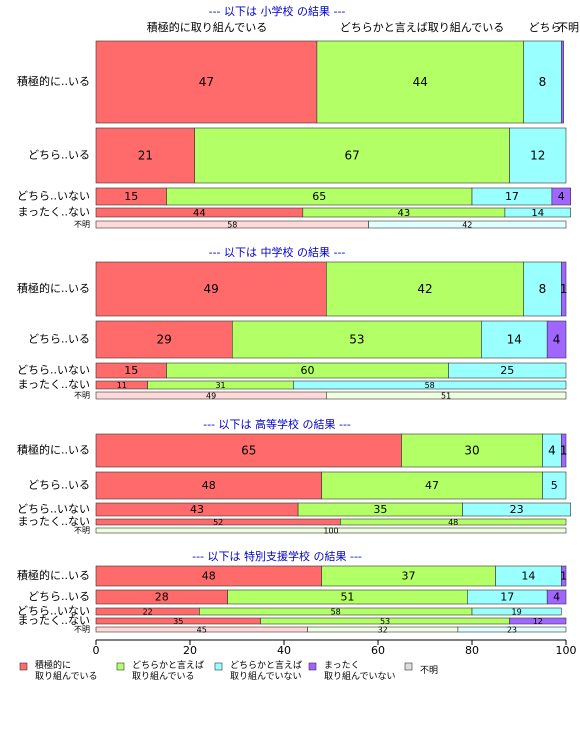 The height and width of the screenshot is (747, 580). I want to click on data-label: 21, so click(145, 156).